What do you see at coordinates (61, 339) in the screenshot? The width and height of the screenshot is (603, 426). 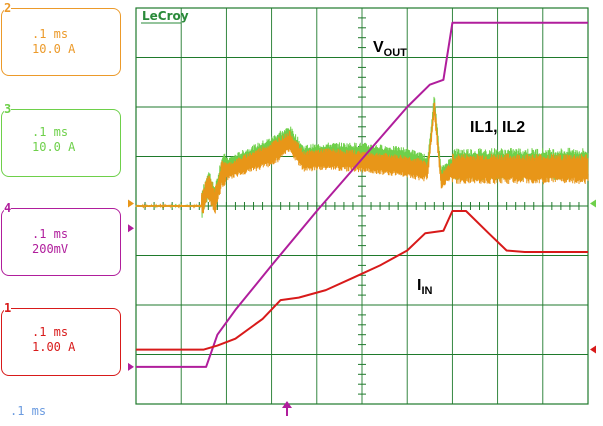 I see `channel-1-box: 1 .1 ms 1.00 A` at bounding box center [61, 339].